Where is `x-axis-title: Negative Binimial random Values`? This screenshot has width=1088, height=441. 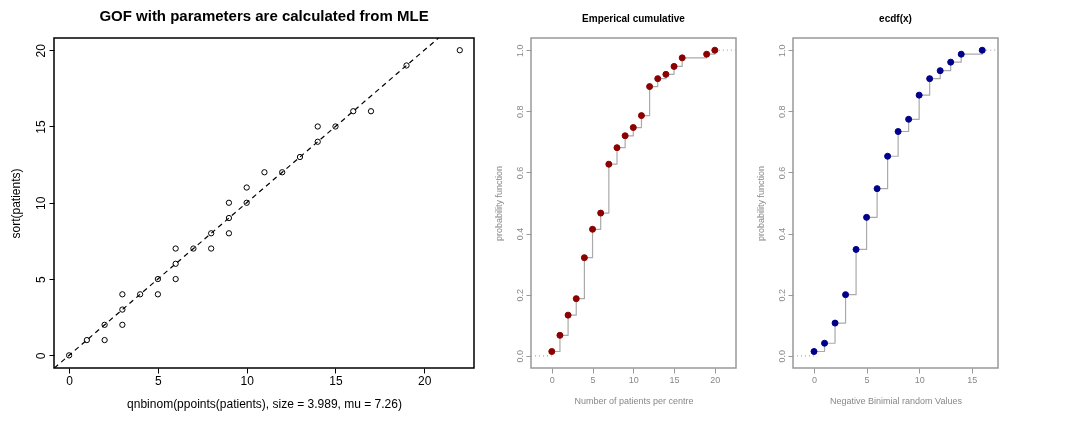 x-axis-title: Negative Binimial random Values is located at coordinates (896, 400).